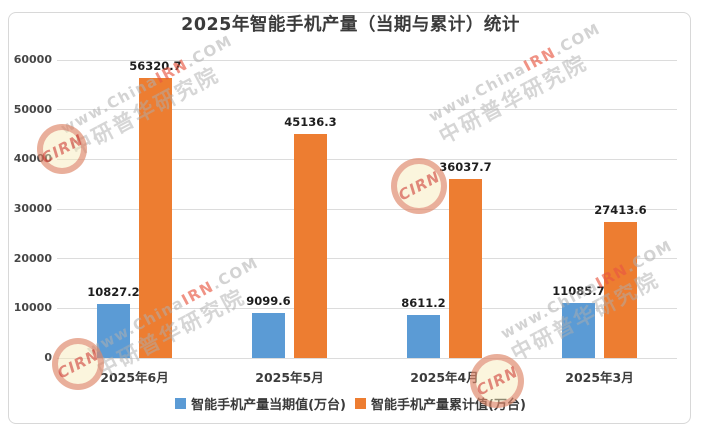 The image size is (701, 435). Describe the element at coordinates (155, 66) in the screenshot. I see `bar-value-label: 56320.7` at that location.